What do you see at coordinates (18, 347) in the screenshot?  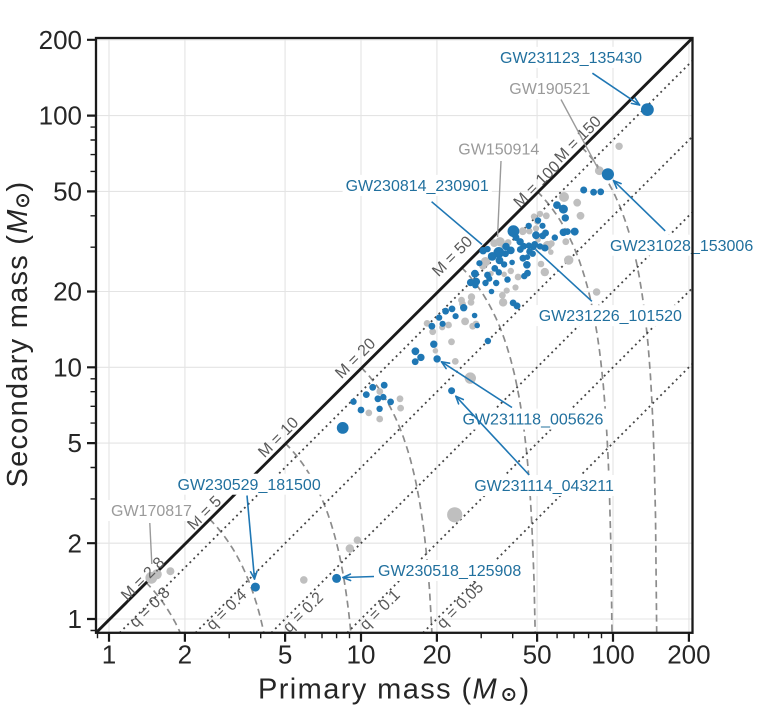 I see `svg-text: Secondary mass (M` at bounding box center [18, 347].